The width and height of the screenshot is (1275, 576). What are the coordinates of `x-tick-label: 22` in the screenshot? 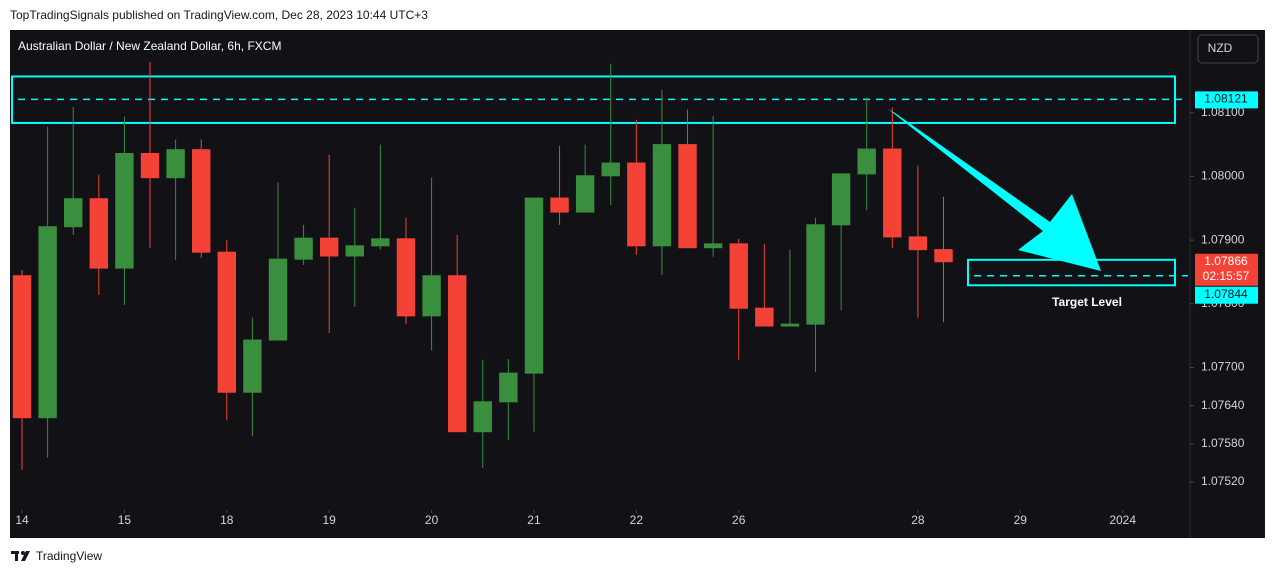 It's located at (637, 520).